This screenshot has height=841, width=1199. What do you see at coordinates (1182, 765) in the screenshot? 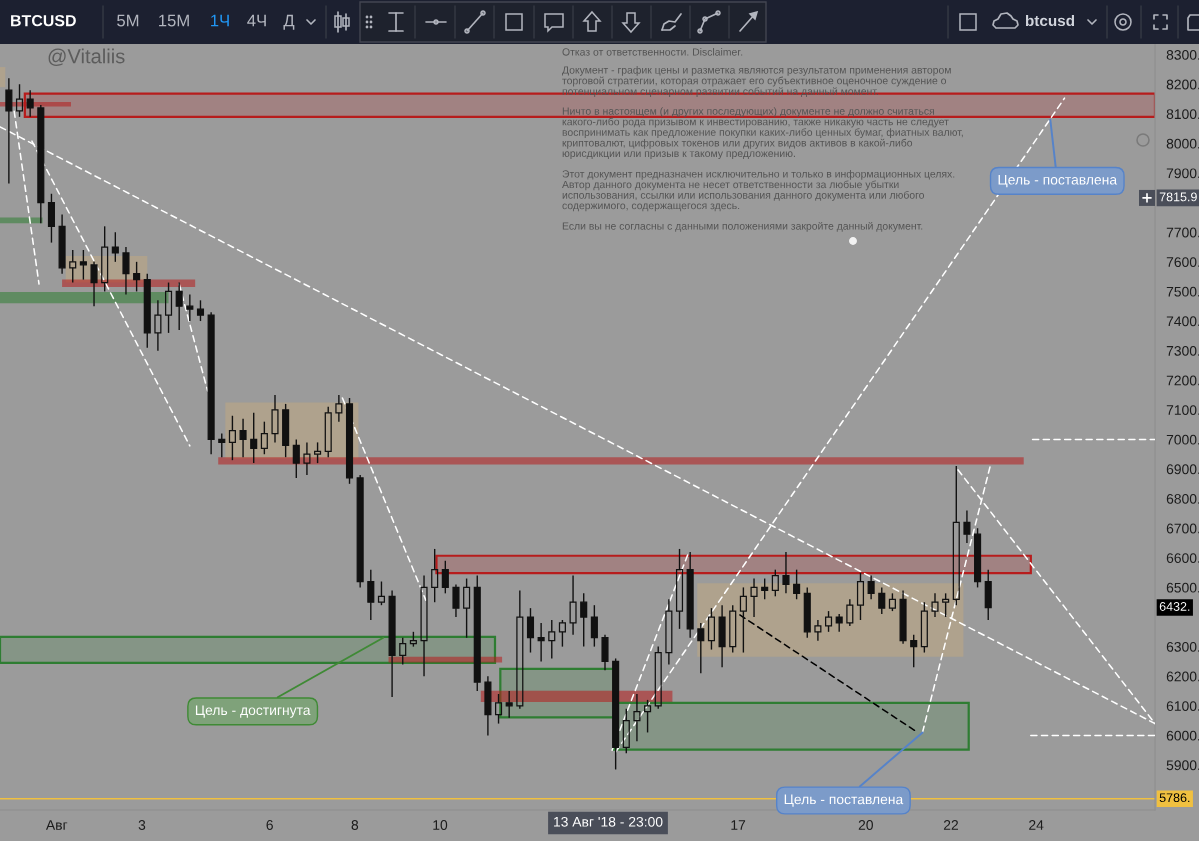
I see `y-tick-label: 5900.` at bounding box center [1182, 765].